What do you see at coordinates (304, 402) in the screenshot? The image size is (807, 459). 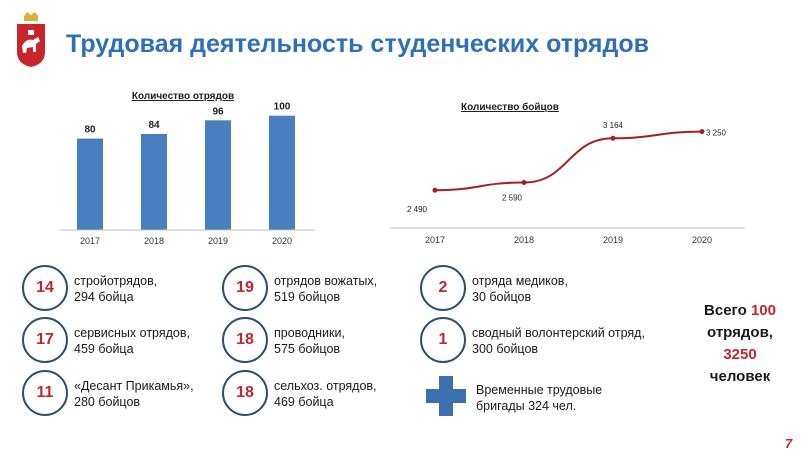 I see `stat-line2: 469 бойца` at bounding box center [304, 402].